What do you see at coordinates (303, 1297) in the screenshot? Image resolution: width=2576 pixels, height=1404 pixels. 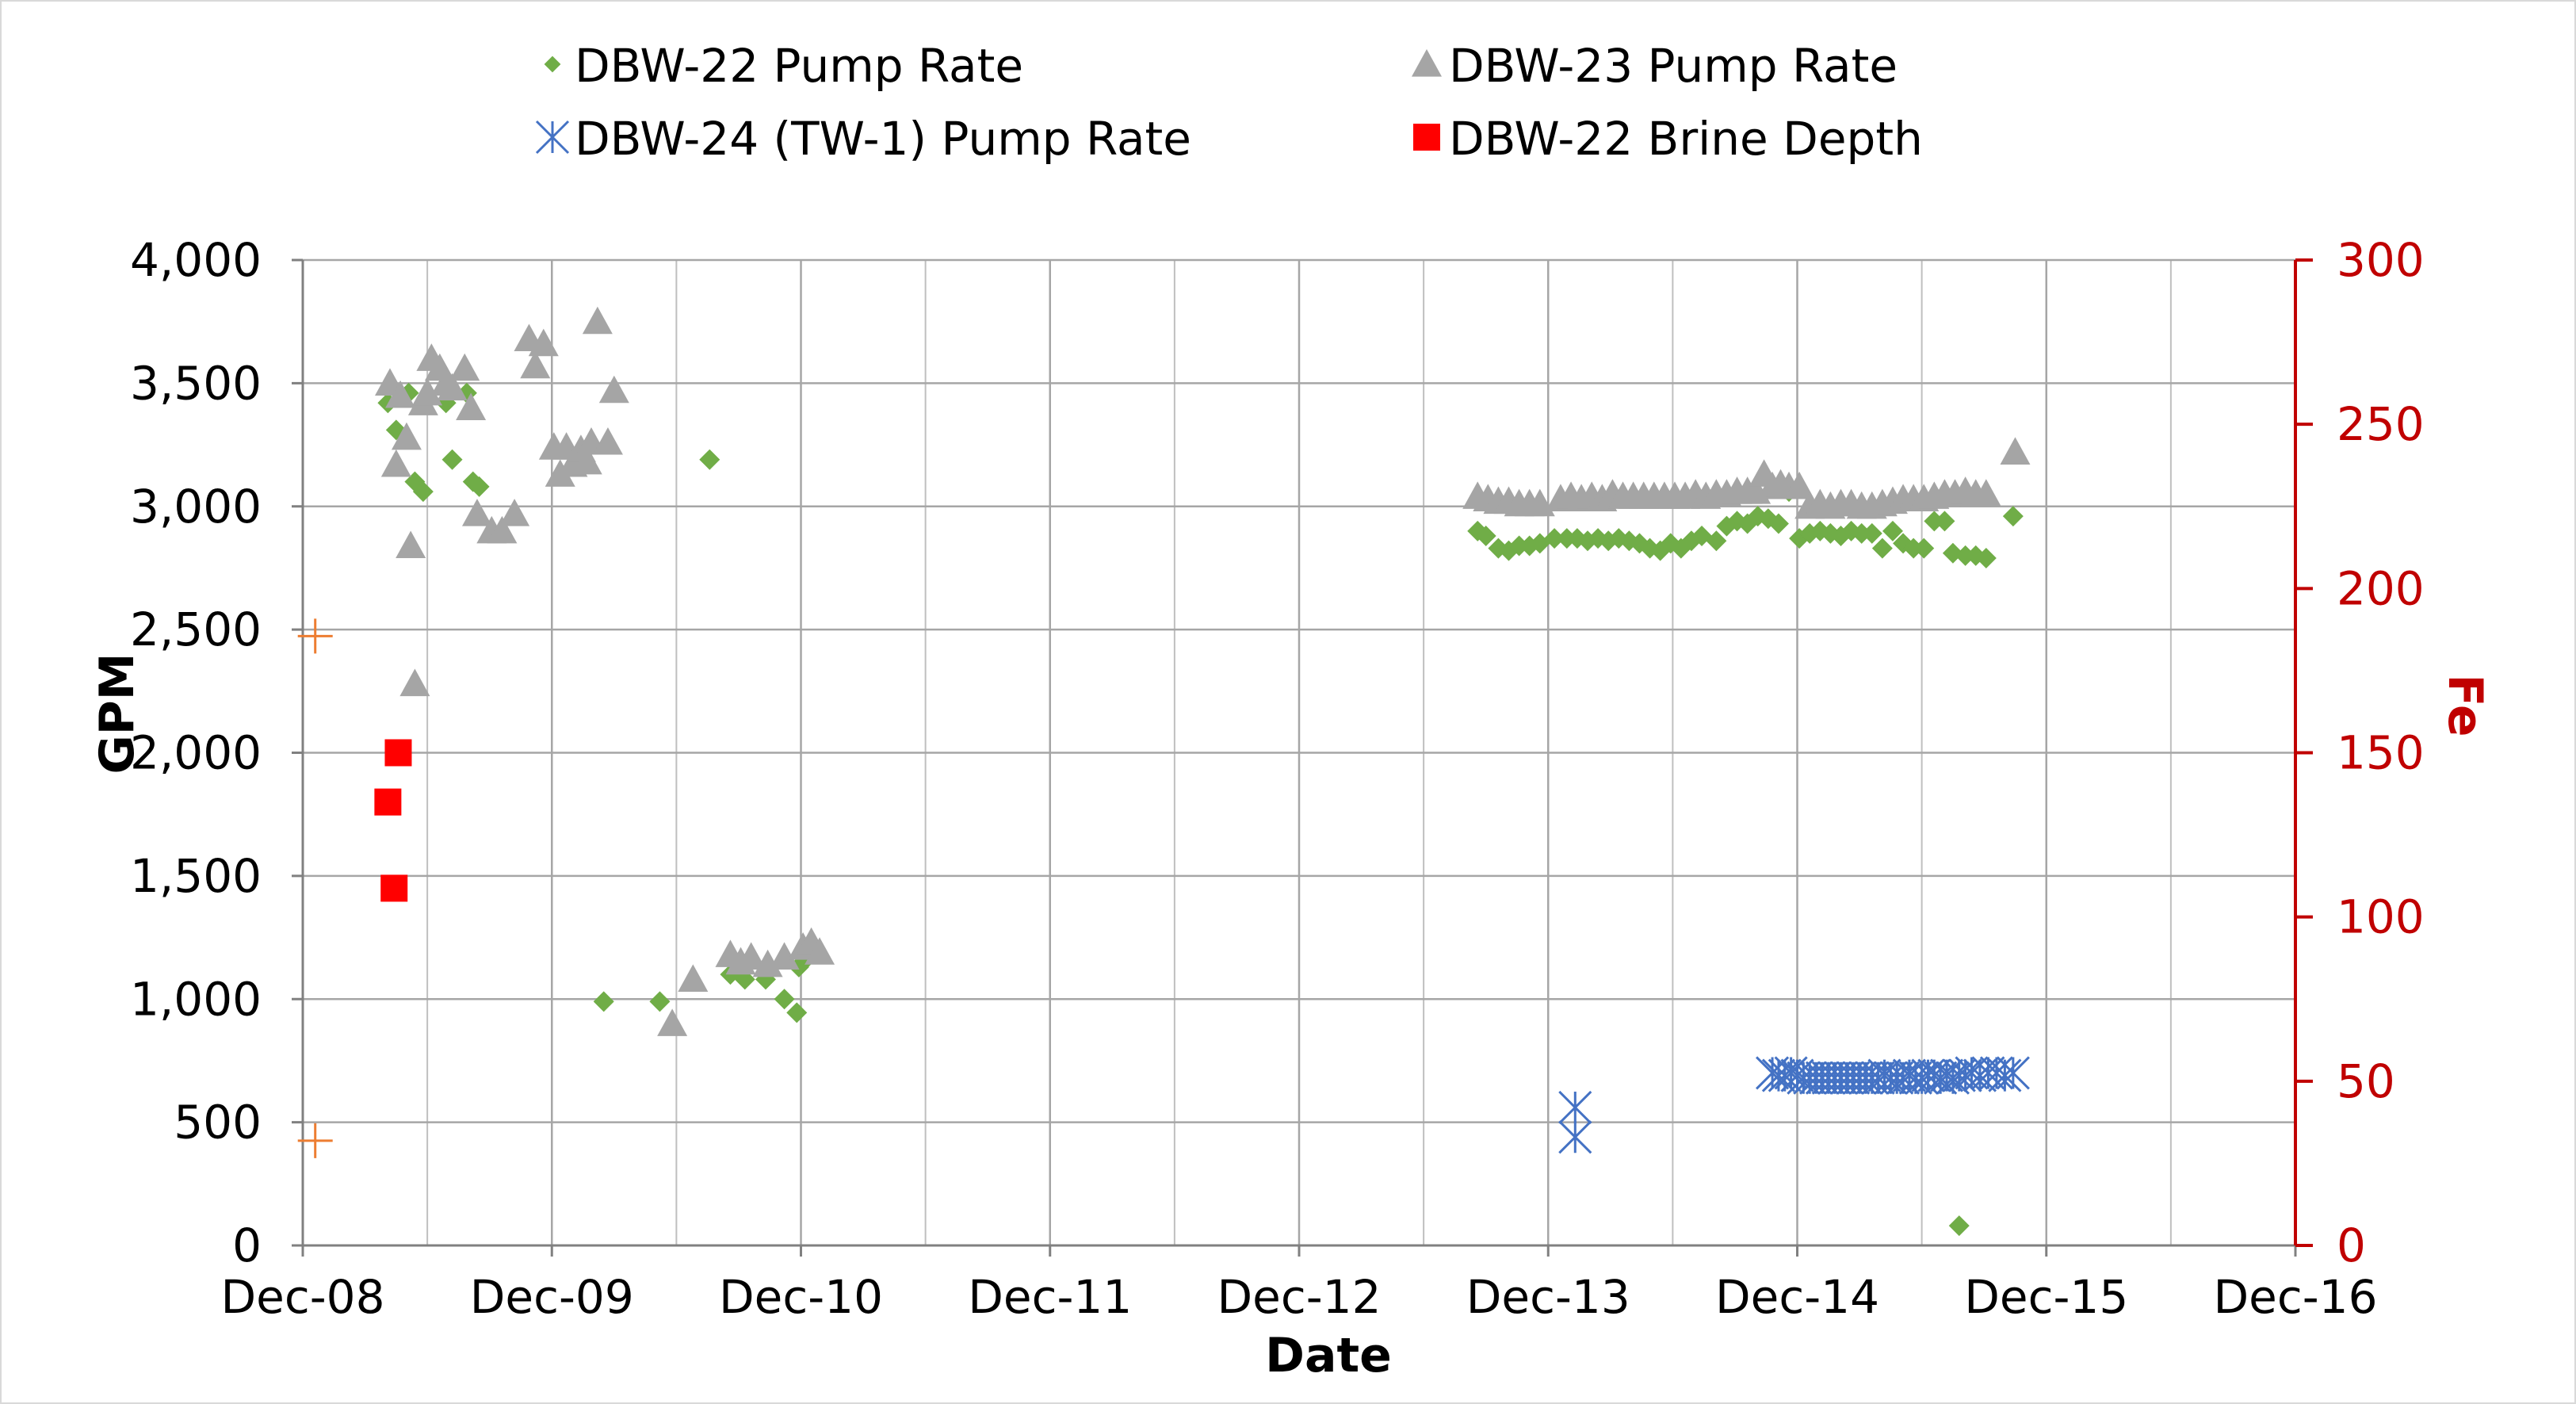 I see `x-tick-label: Dec-08` at bounding box center [303, 1297].